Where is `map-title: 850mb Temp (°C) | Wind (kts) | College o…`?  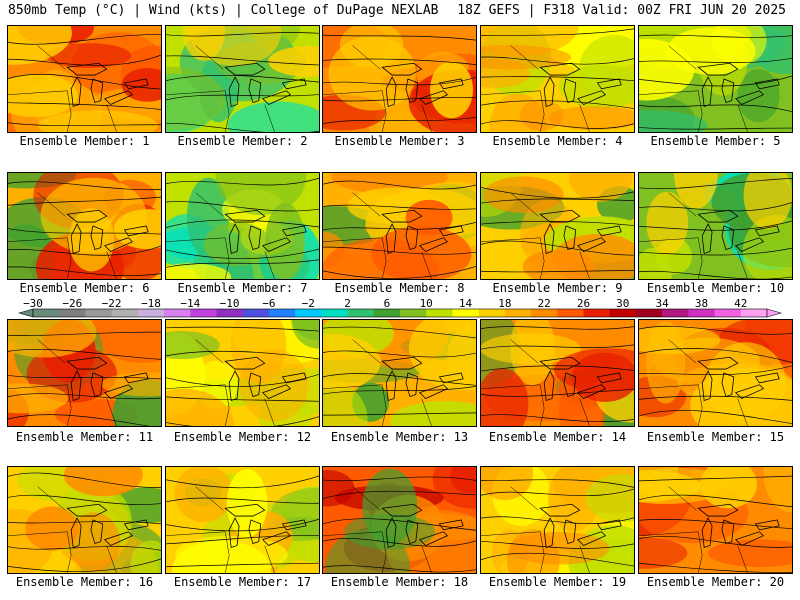 map-title: 850mb Temp (°C) | Wind (kts) | College o… is located at coordinates (223, 10).